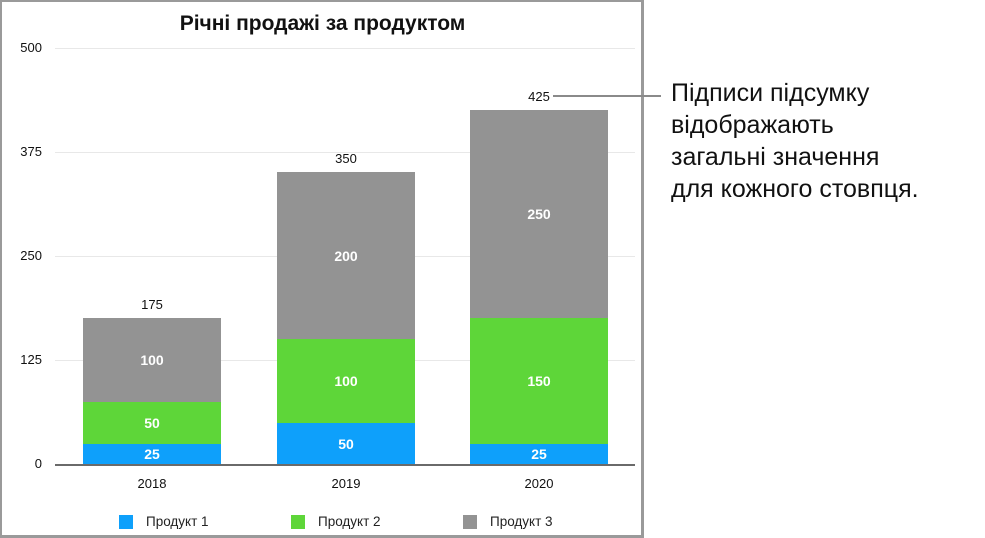  Describe the element at coordinates (346, 483) in the screenshot. I see `x-tick-2019: 2019` at that location.